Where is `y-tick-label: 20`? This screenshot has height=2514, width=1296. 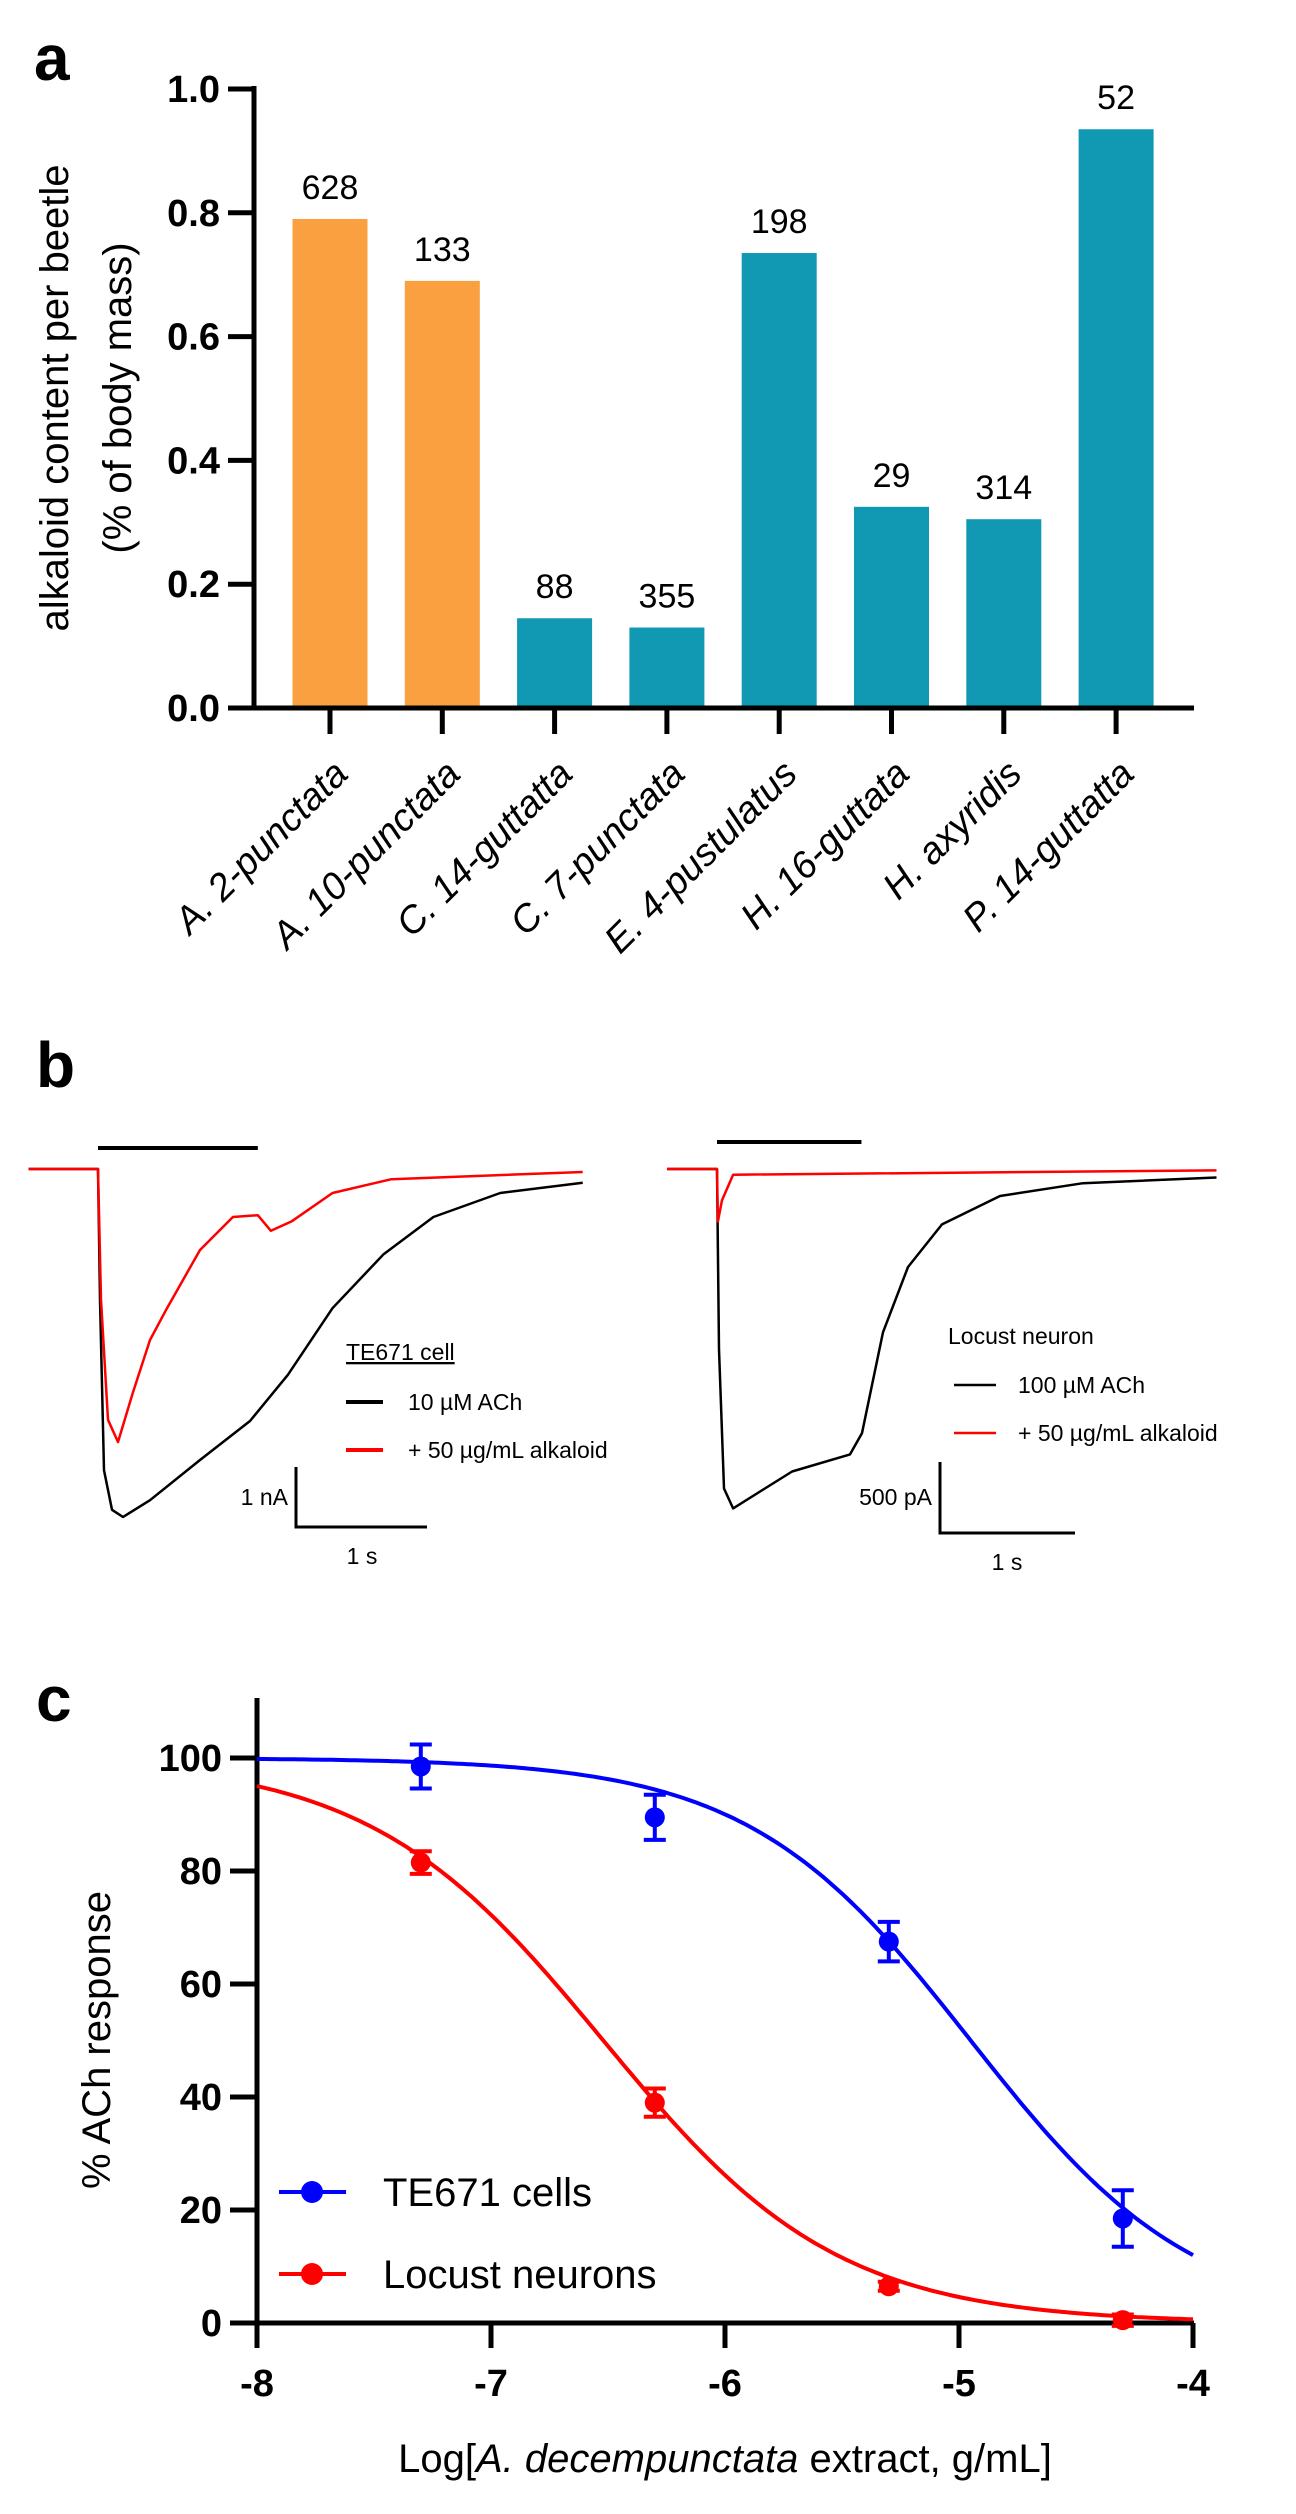
y-tick-label: 20 is located at coordinates (201, 2211).